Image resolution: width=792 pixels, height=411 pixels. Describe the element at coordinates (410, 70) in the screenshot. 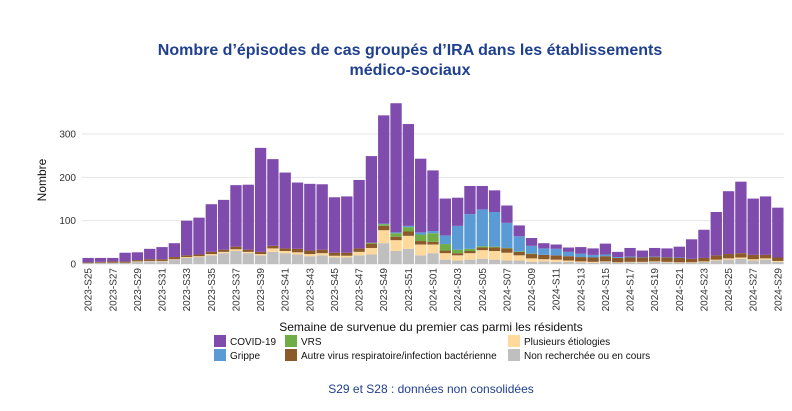

I see `chart-title-line-2: médico-sociaux` at that location.